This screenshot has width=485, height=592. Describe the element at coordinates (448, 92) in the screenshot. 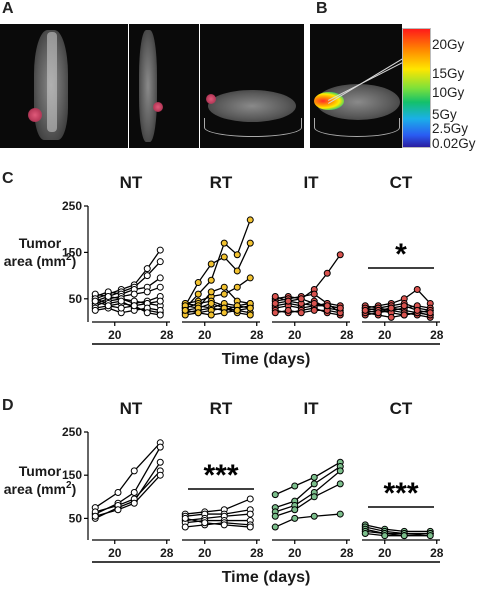

I see `colorbar-label: 10Gy` at that location.